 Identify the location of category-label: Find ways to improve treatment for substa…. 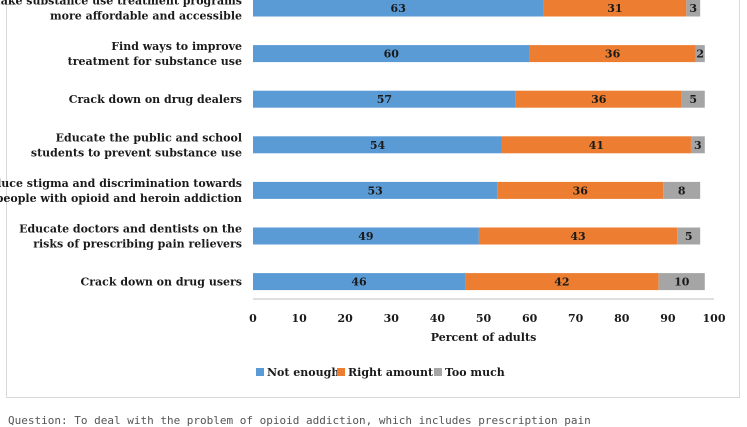
(155, 54).